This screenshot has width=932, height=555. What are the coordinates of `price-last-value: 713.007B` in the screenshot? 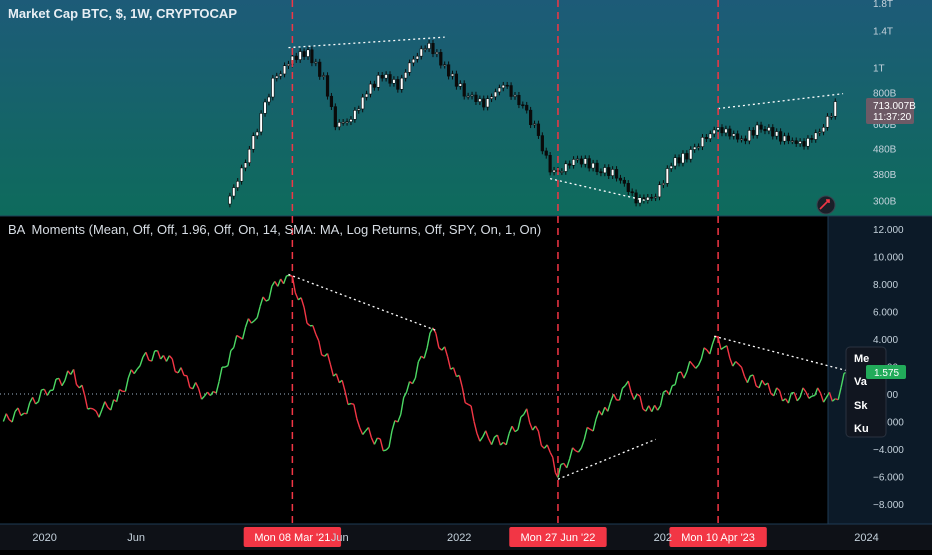 It's located at (894, 106).